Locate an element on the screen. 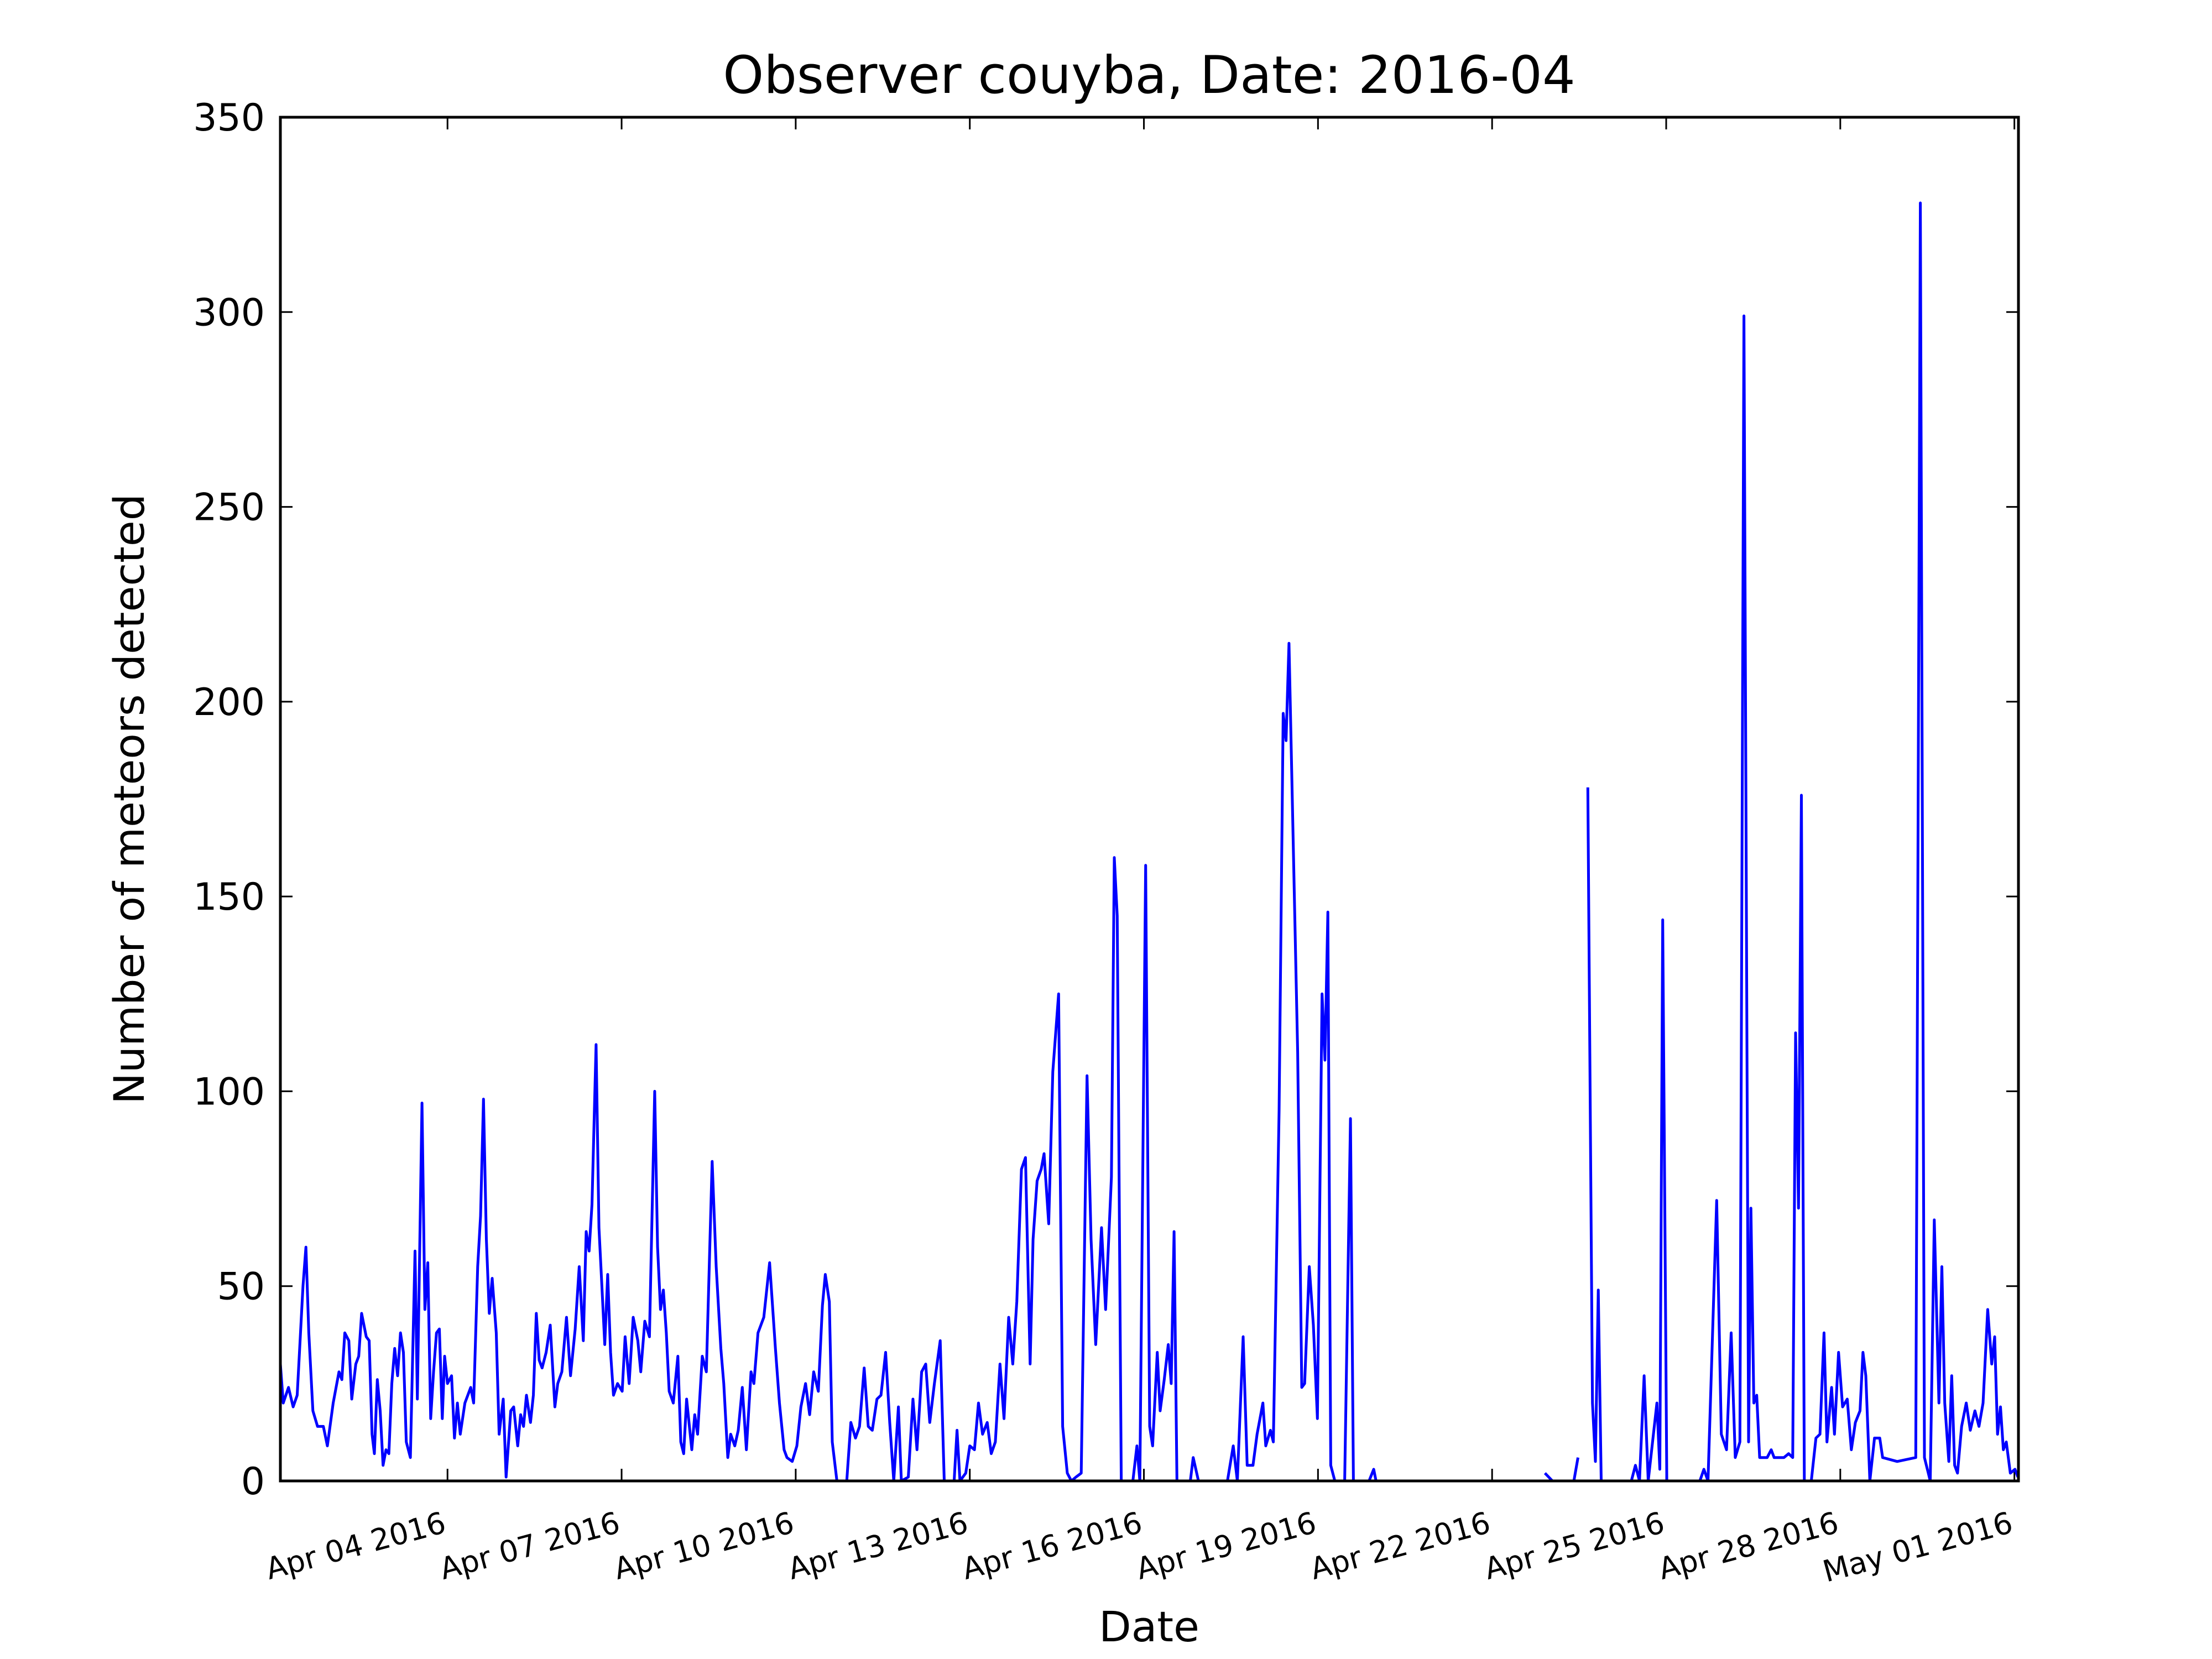  y-tick-label: 0 is located at coordinates (253, 1482).